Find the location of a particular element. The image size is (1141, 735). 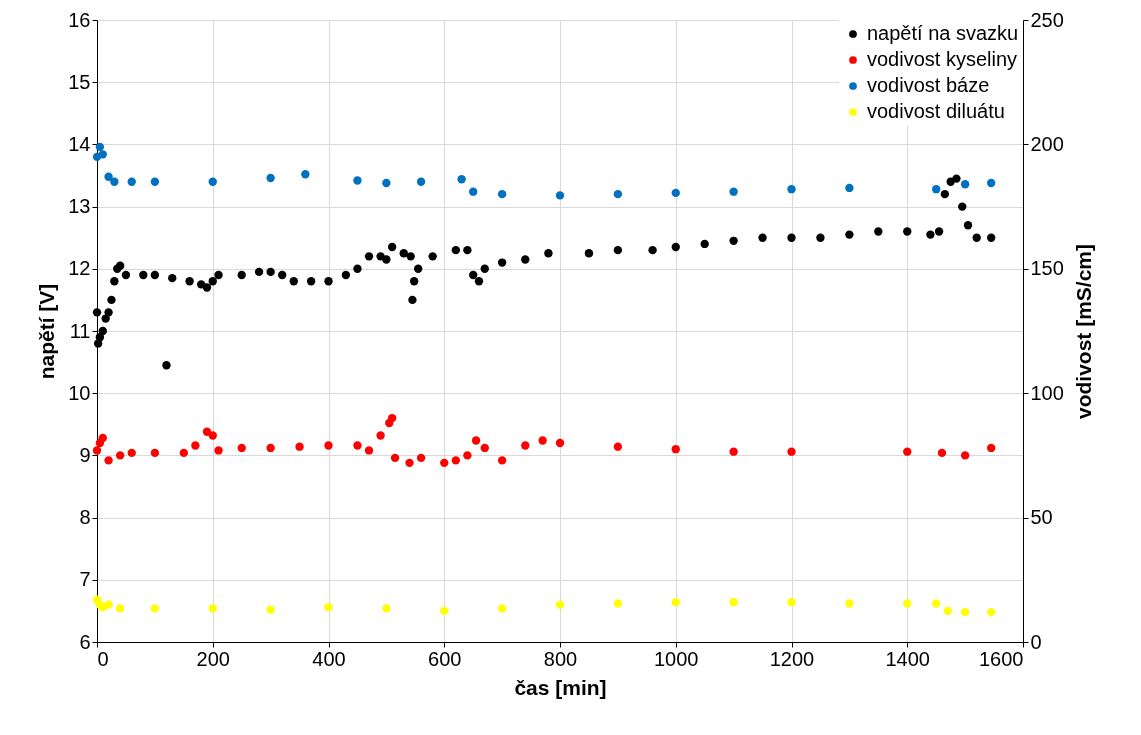

x-tick-label: 600 is located at coordinates (445, 658).